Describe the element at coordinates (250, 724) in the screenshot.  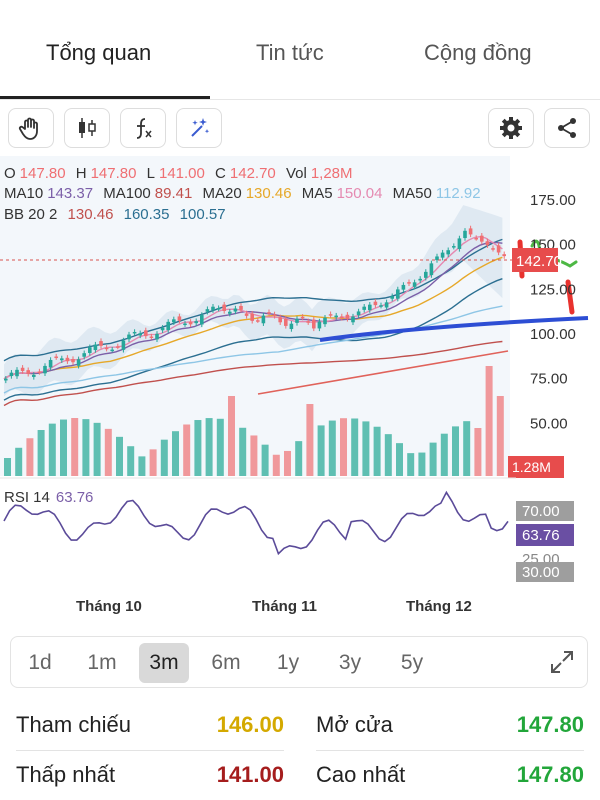
I see `ref-price-value: 146.00` at that location.